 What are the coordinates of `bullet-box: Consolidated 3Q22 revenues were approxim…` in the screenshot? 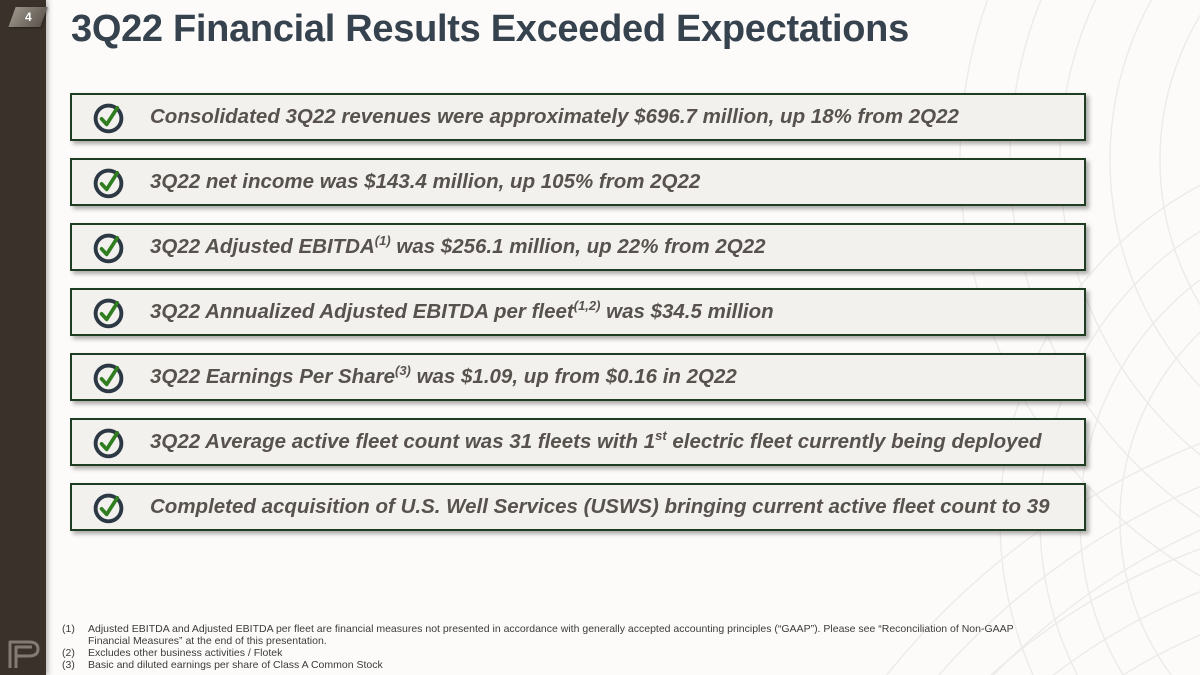 It's located at (578, 117).